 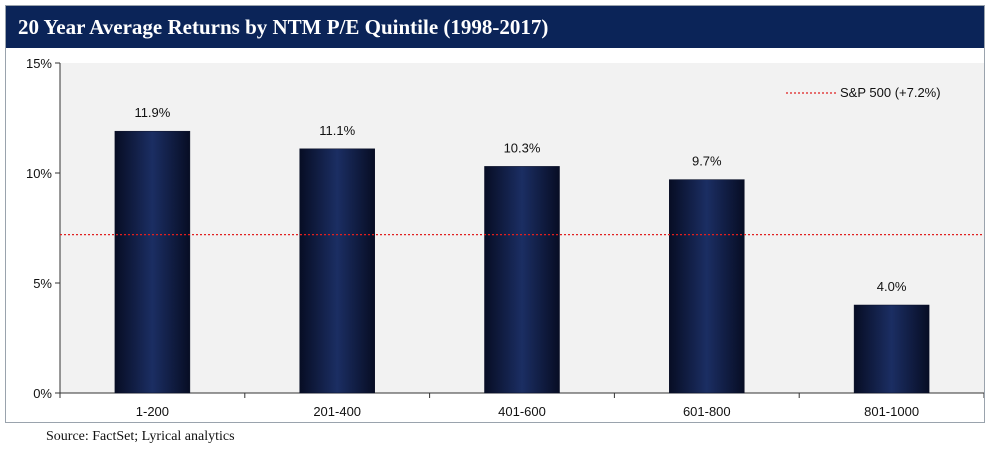 What do you see at coordinates (42, 393) in the screenshot?
I see `y-tick-label: 0%` at bounding box center [42, 393].